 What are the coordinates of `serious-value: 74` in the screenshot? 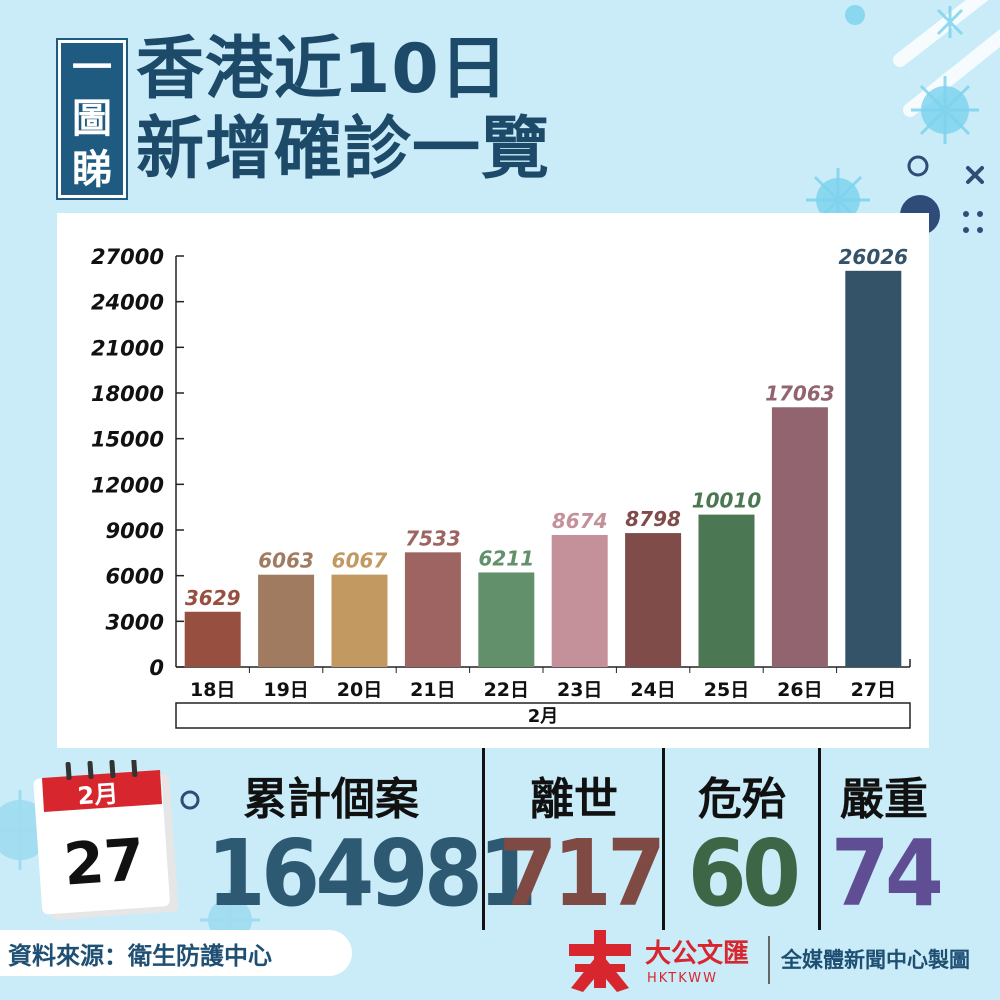 It's located at (887, 873).